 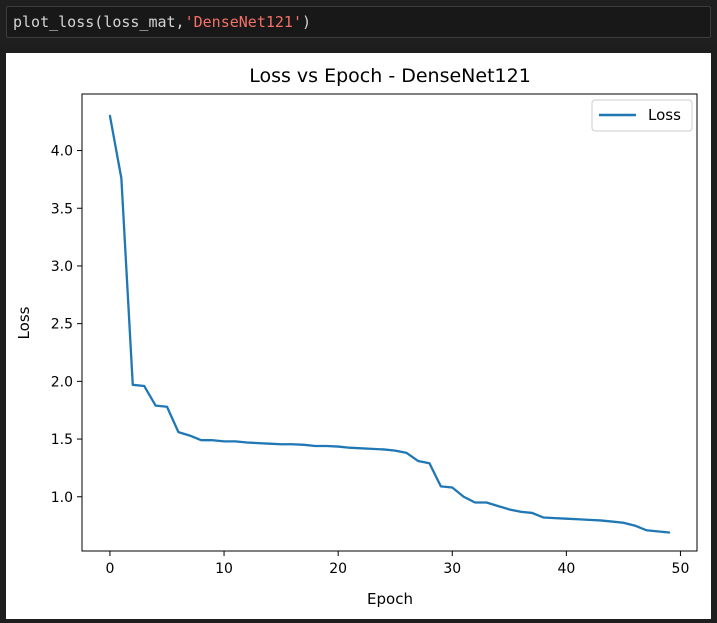 I want to click on code-editor: plot_loss(loss_mat,'DenseNet121'), so click(x=358, y=22).